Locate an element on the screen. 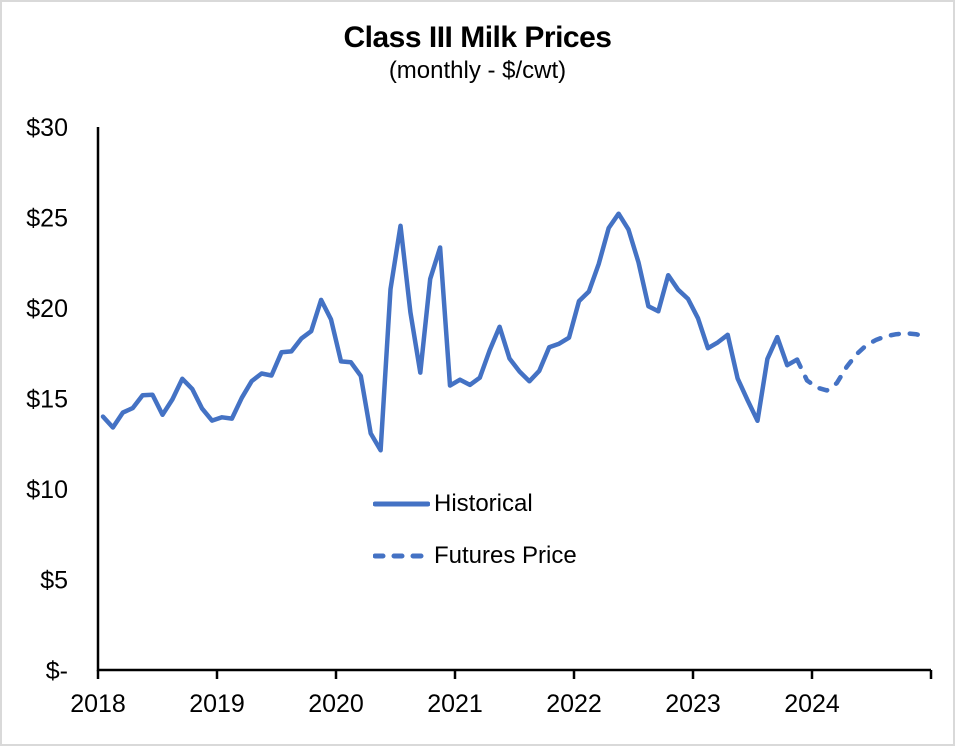  legend-label-futures: Futures Price is located at coordinates (505, 555).